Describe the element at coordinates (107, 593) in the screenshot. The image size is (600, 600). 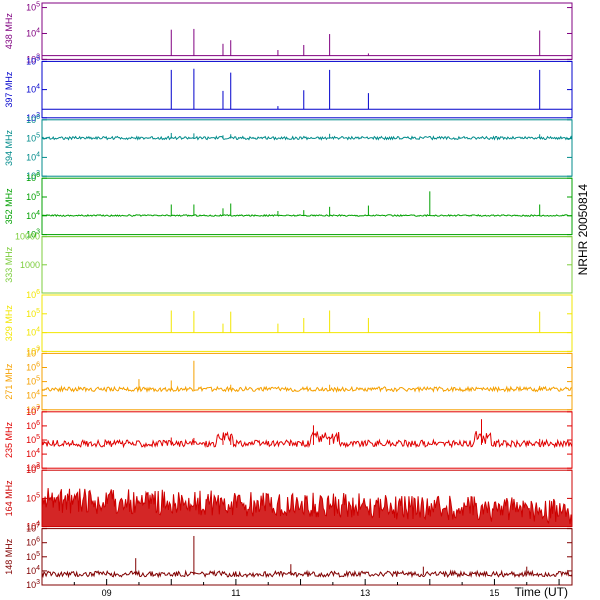
I see `x-tick-label: 09` at that location.